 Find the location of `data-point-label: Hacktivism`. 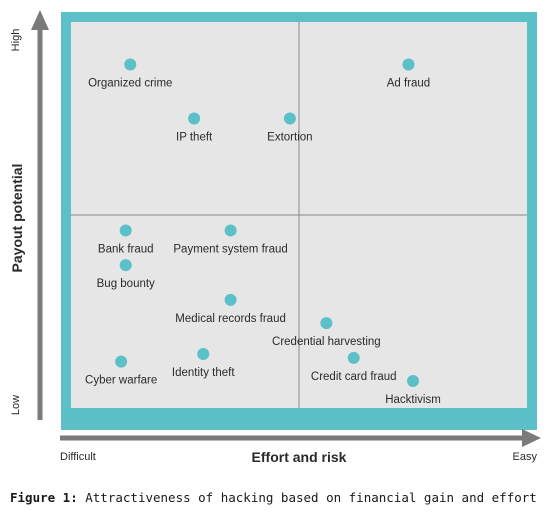

data-point-label: Hacktivism is located at coordinates (413, 400).